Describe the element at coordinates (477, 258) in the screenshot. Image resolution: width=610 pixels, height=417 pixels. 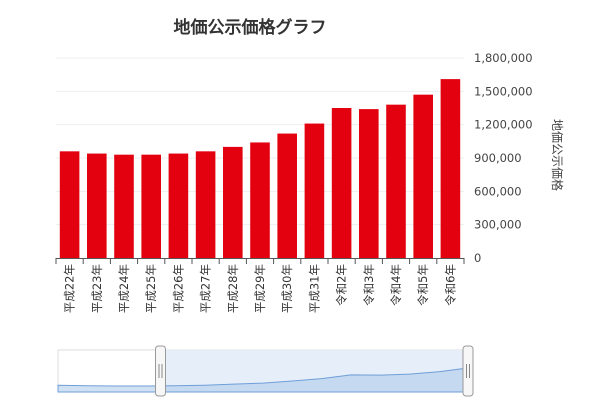
I see `y-tick-label: 0` at that location.